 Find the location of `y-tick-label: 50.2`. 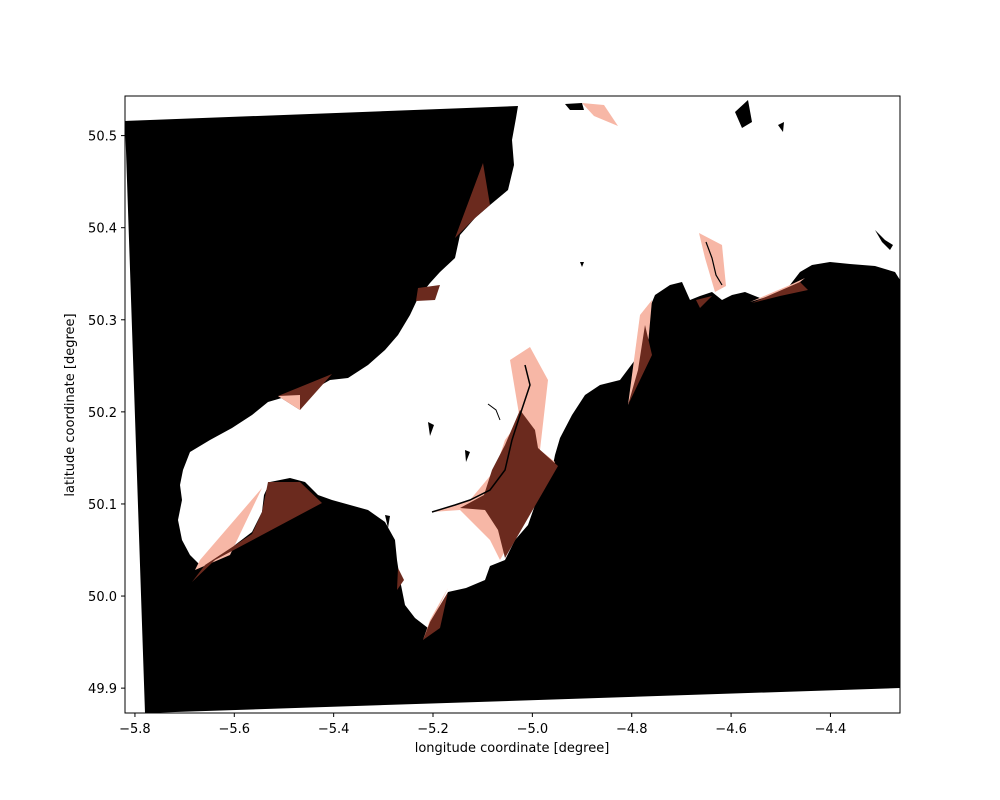

y-tick-label: 50.2 is located at coordinates (102, 413).